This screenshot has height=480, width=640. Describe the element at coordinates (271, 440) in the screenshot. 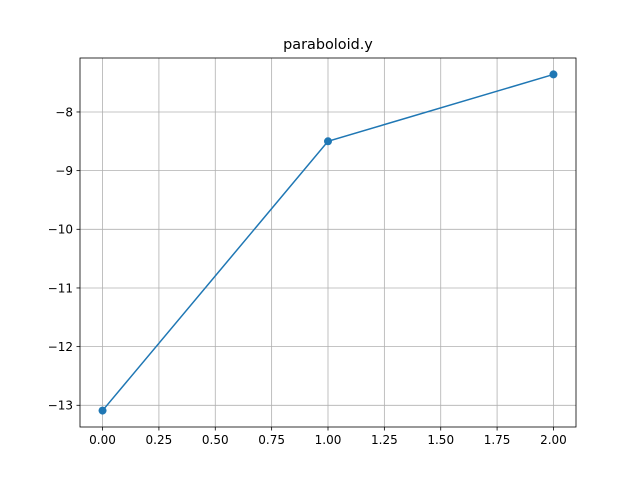

I see `x-tick-label: 0.75` at that location.